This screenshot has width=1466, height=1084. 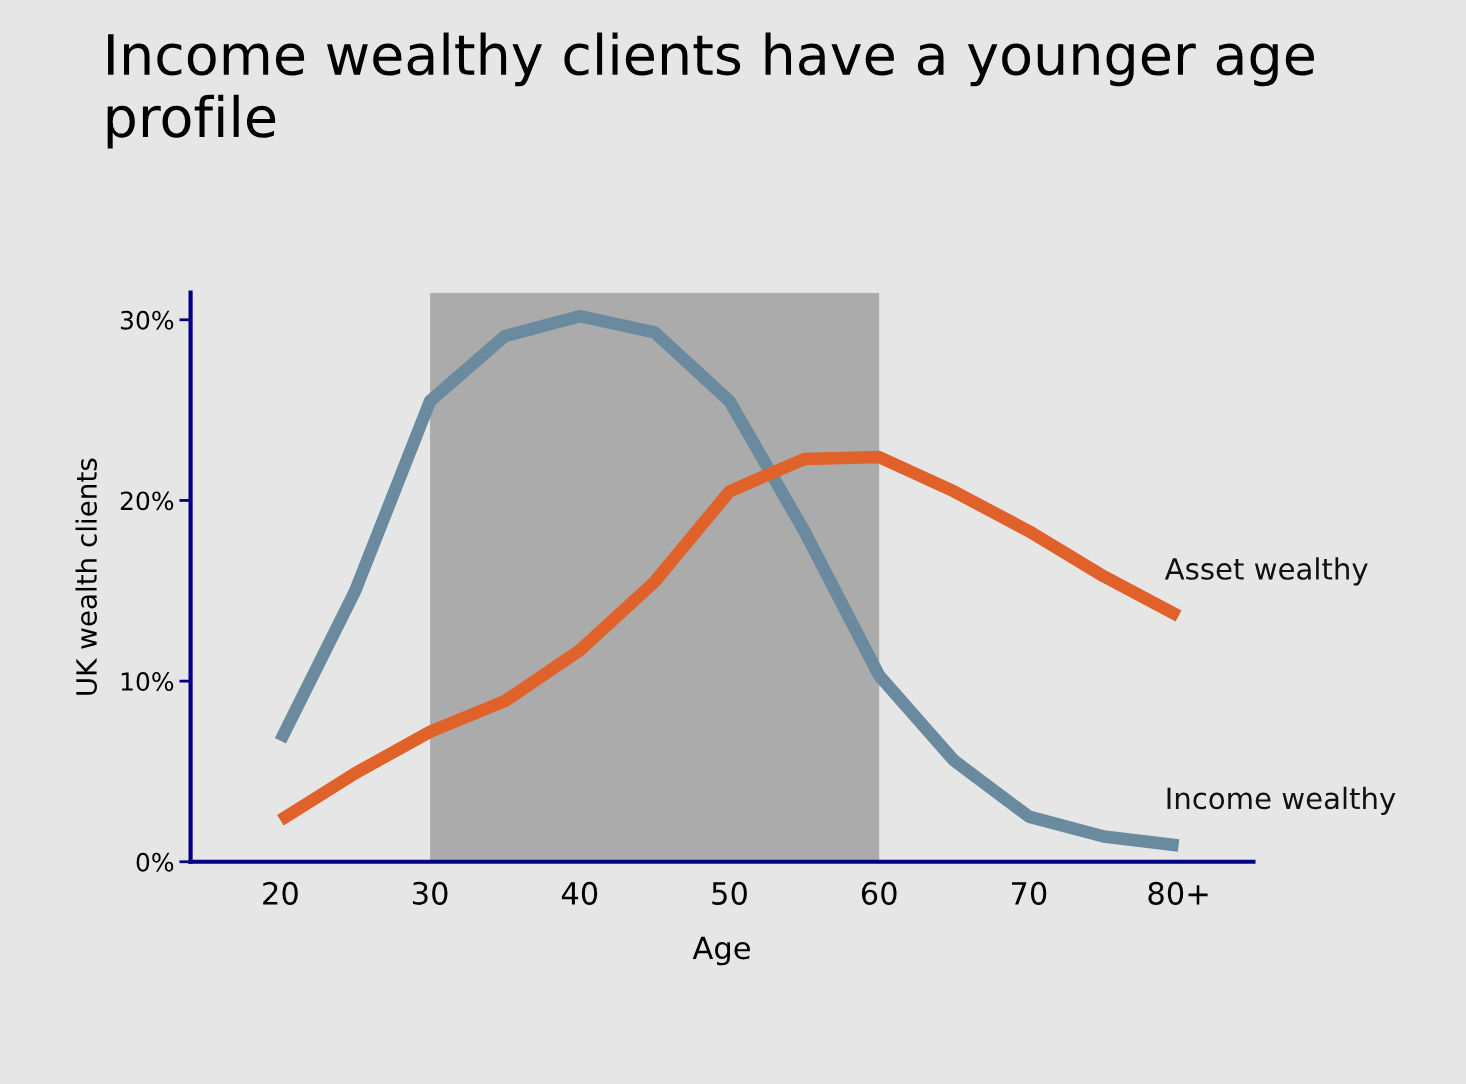 What do you see at coordinates (147, 681) in the screenshot?
I see `y-tick-label: 10%` at bounding box center [147, 681].